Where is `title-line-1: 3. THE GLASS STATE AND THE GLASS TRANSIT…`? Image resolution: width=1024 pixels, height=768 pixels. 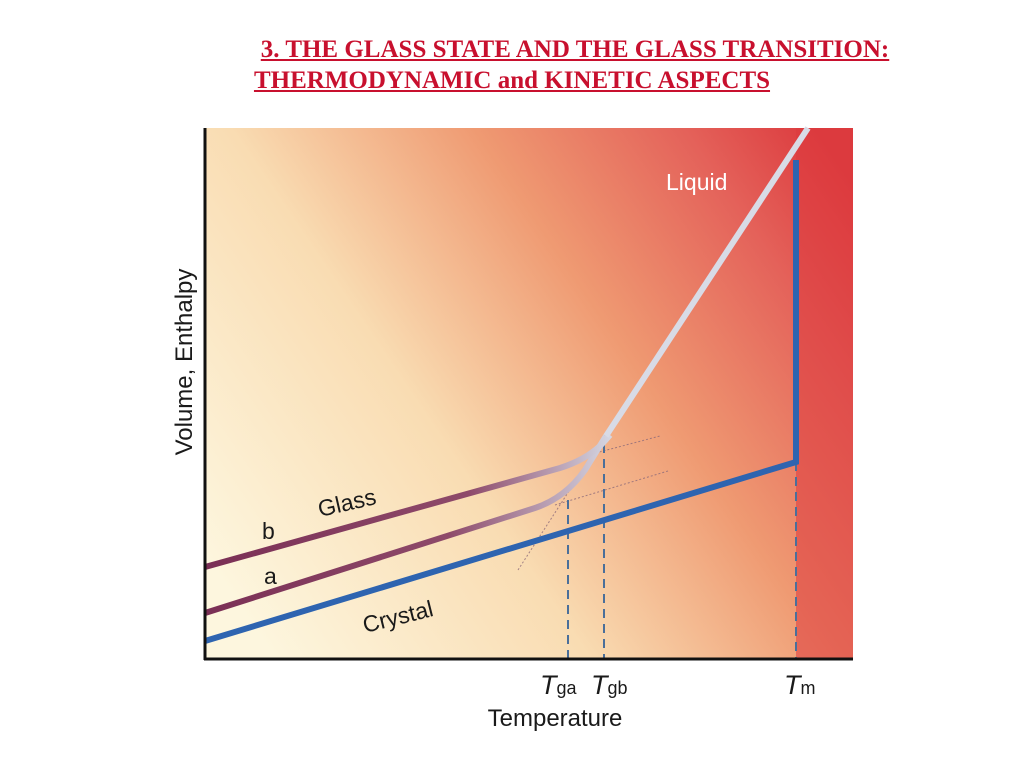 title-line-1: 3. THE GLASS STATE AND THE GLASS TRANSIT… is located at coordinates (575, 49).